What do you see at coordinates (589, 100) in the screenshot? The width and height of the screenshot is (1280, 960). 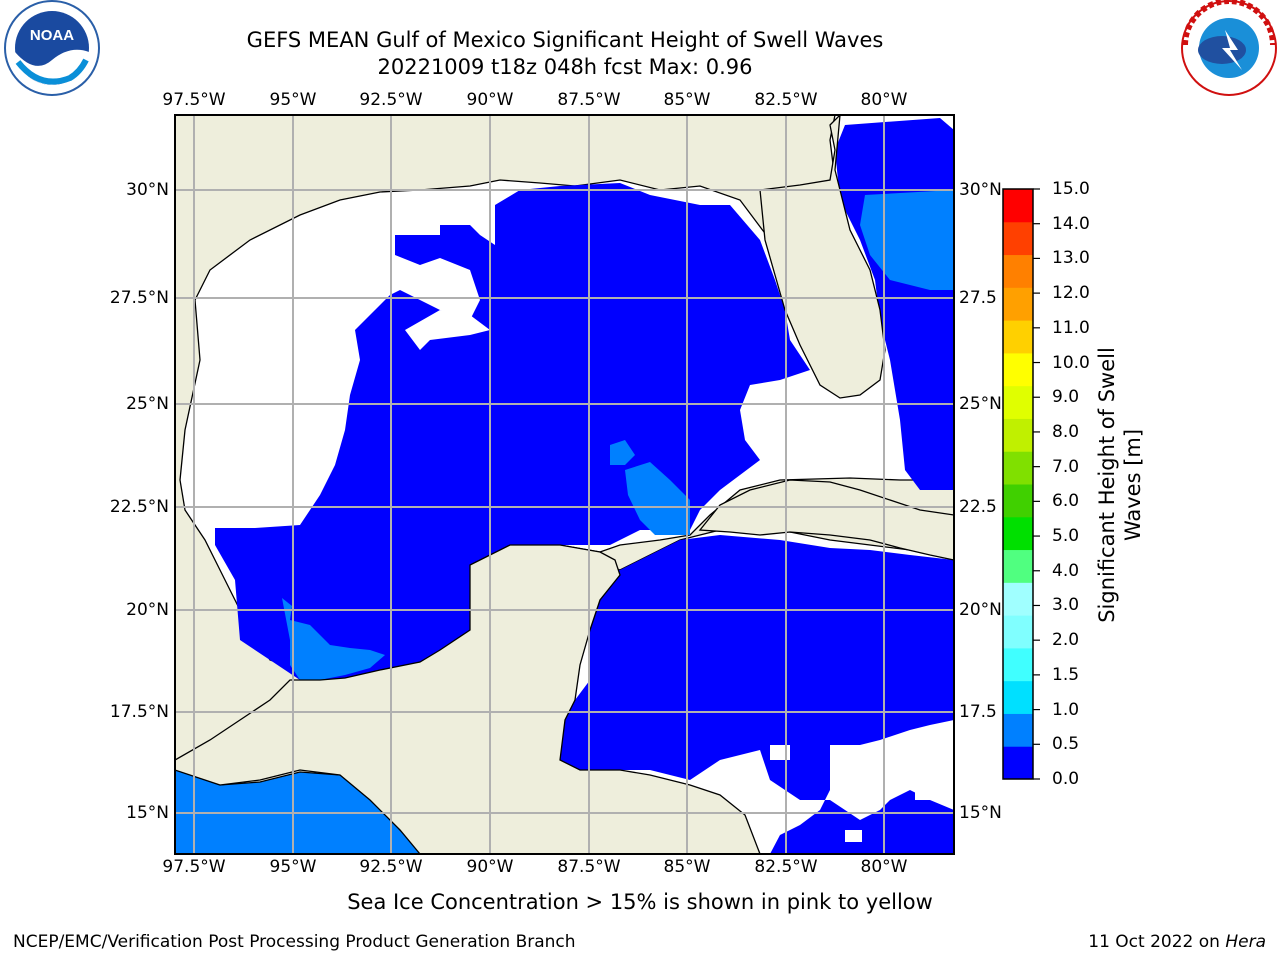 I see `lon-label-top: 87.5°W` at bounding box center [589, 100].